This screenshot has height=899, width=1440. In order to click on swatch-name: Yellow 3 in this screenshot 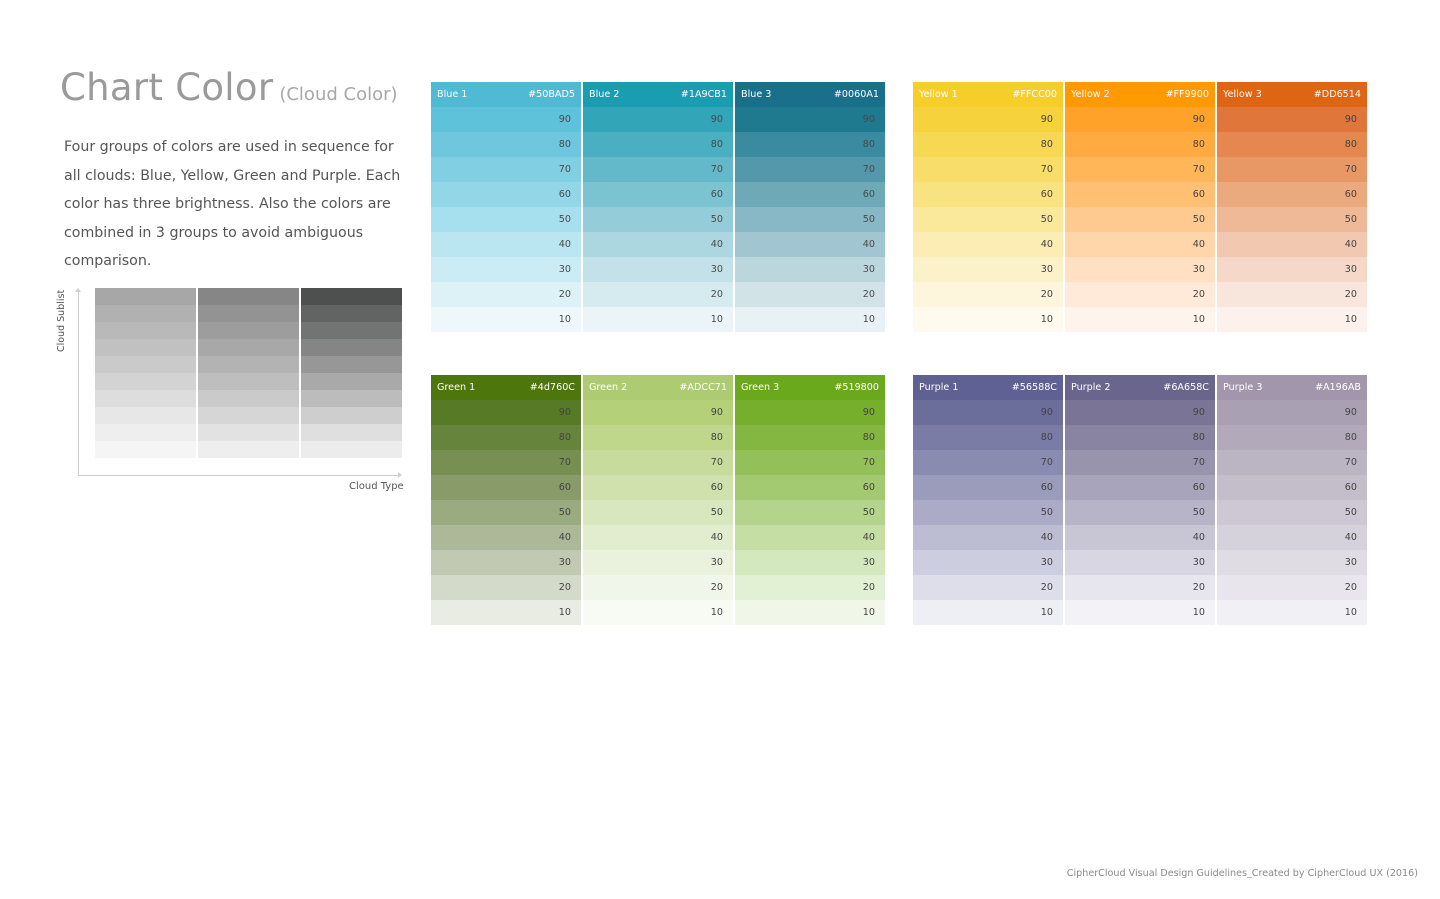, I will do `click(1242, 94)`.